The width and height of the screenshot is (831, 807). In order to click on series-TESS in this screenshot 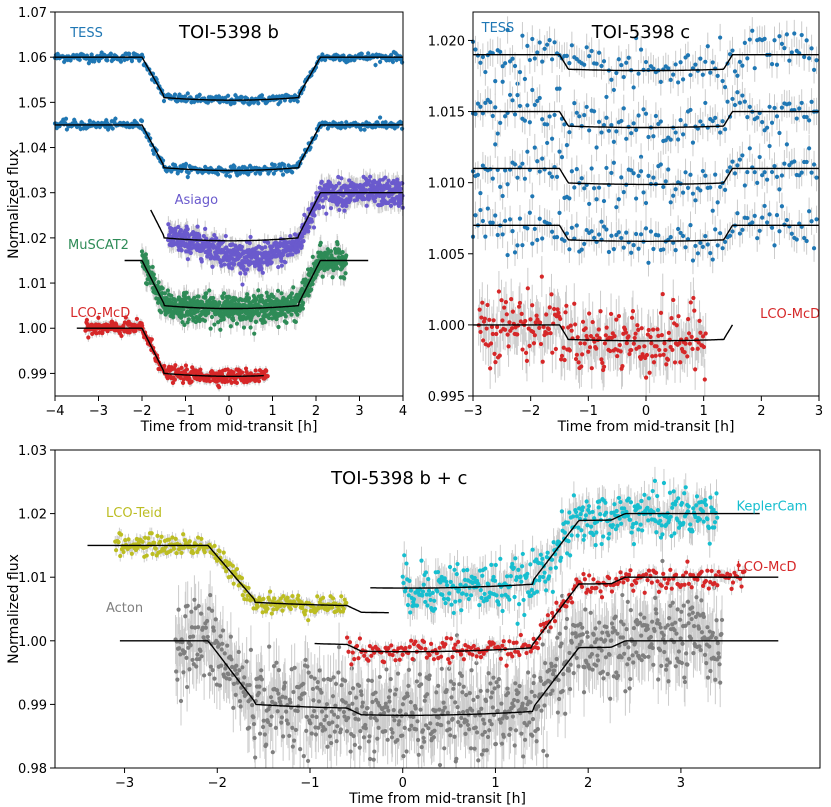, I will do `click(228, 78)`.